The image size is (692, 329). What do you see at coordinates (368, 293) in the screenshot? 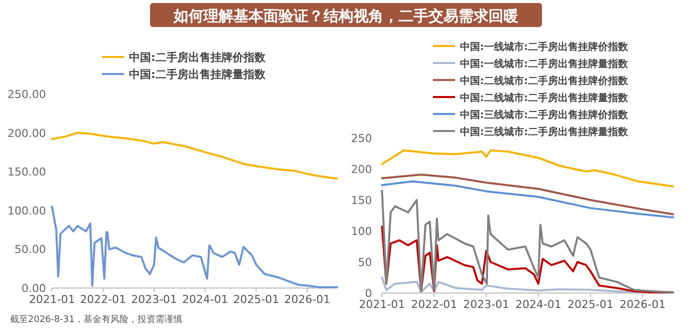
I see `y-tick-label: 0` at bounding box center [368, 293].